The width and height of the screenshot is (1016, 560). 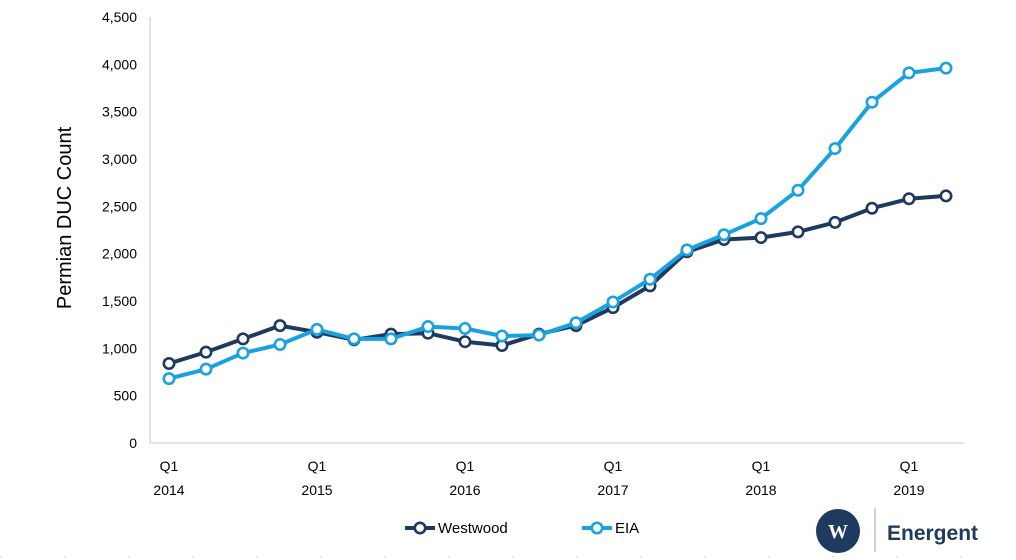 What do you see at coordinates (316, 490) in the screenshot?
I see `x-tick-label-year: 2015` at bounding box center [316, 490].